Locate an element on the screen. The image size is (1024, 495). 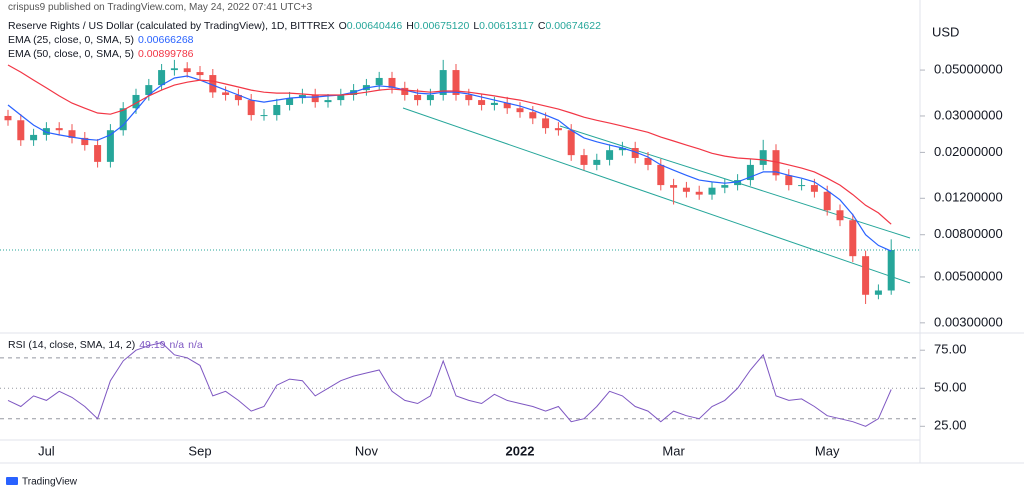
x-tick-label: 2022 is located at coordinates (520, 450).